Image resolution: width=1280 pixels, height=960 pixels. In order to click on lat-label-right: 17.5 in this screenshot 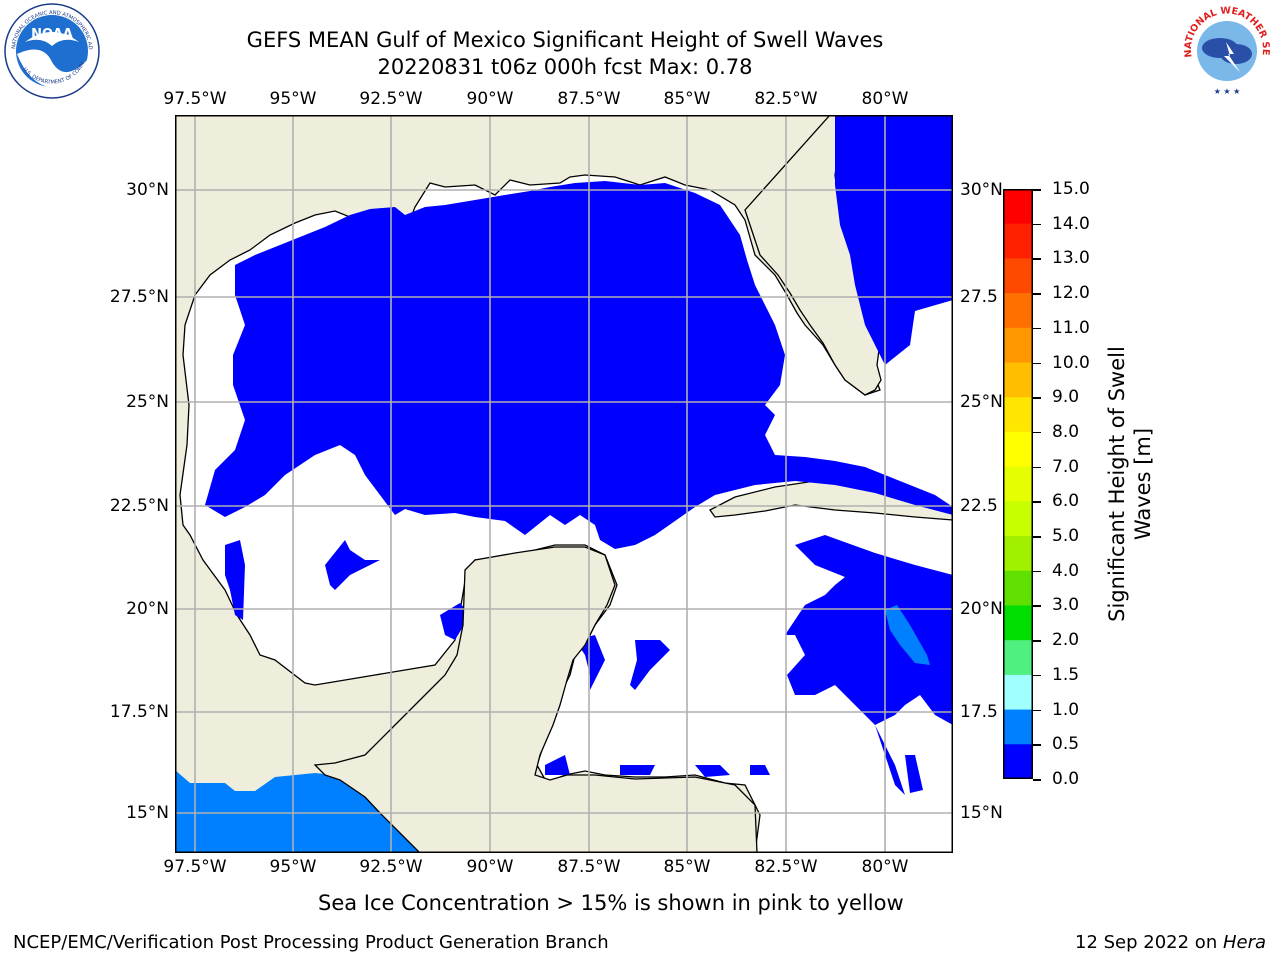, I will do `click(979, 712)`.